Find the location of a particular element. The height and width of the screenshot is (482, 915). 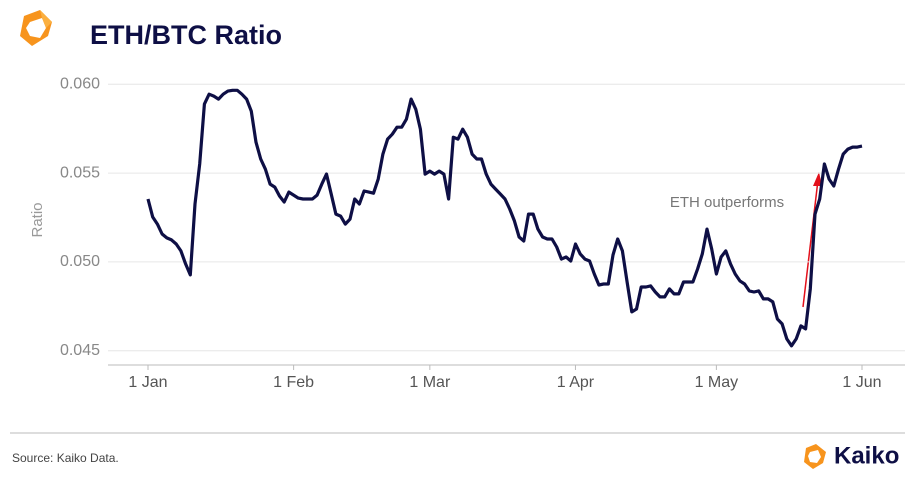

brand-logo is located at coordinates (815, 456).